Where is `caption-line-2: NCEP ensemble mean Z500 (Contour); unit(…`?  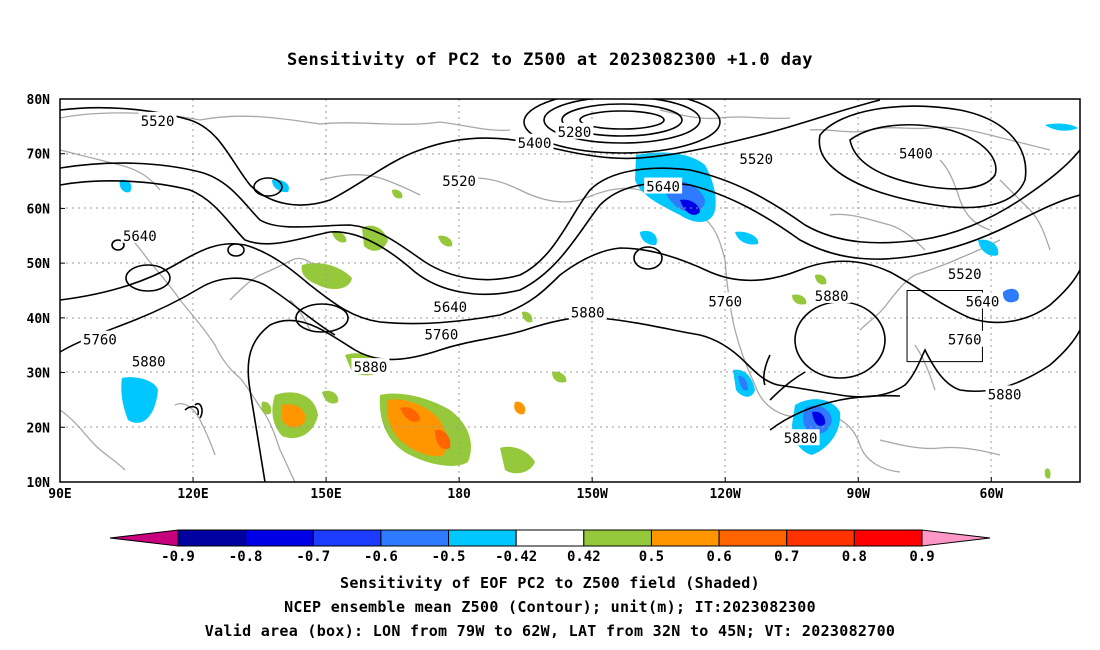 caption-line-2: NCEP ensemble mean Z500 (Contour); unit(… is located at coordinates (550, 607).